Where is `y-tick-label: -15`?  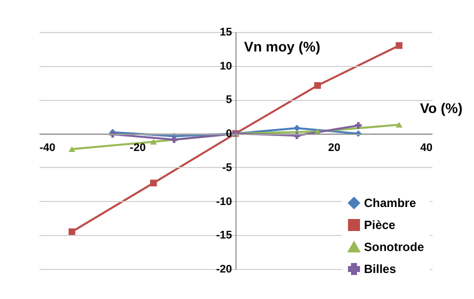 y-tick-label: -15 is located at coordinates (224, 236).